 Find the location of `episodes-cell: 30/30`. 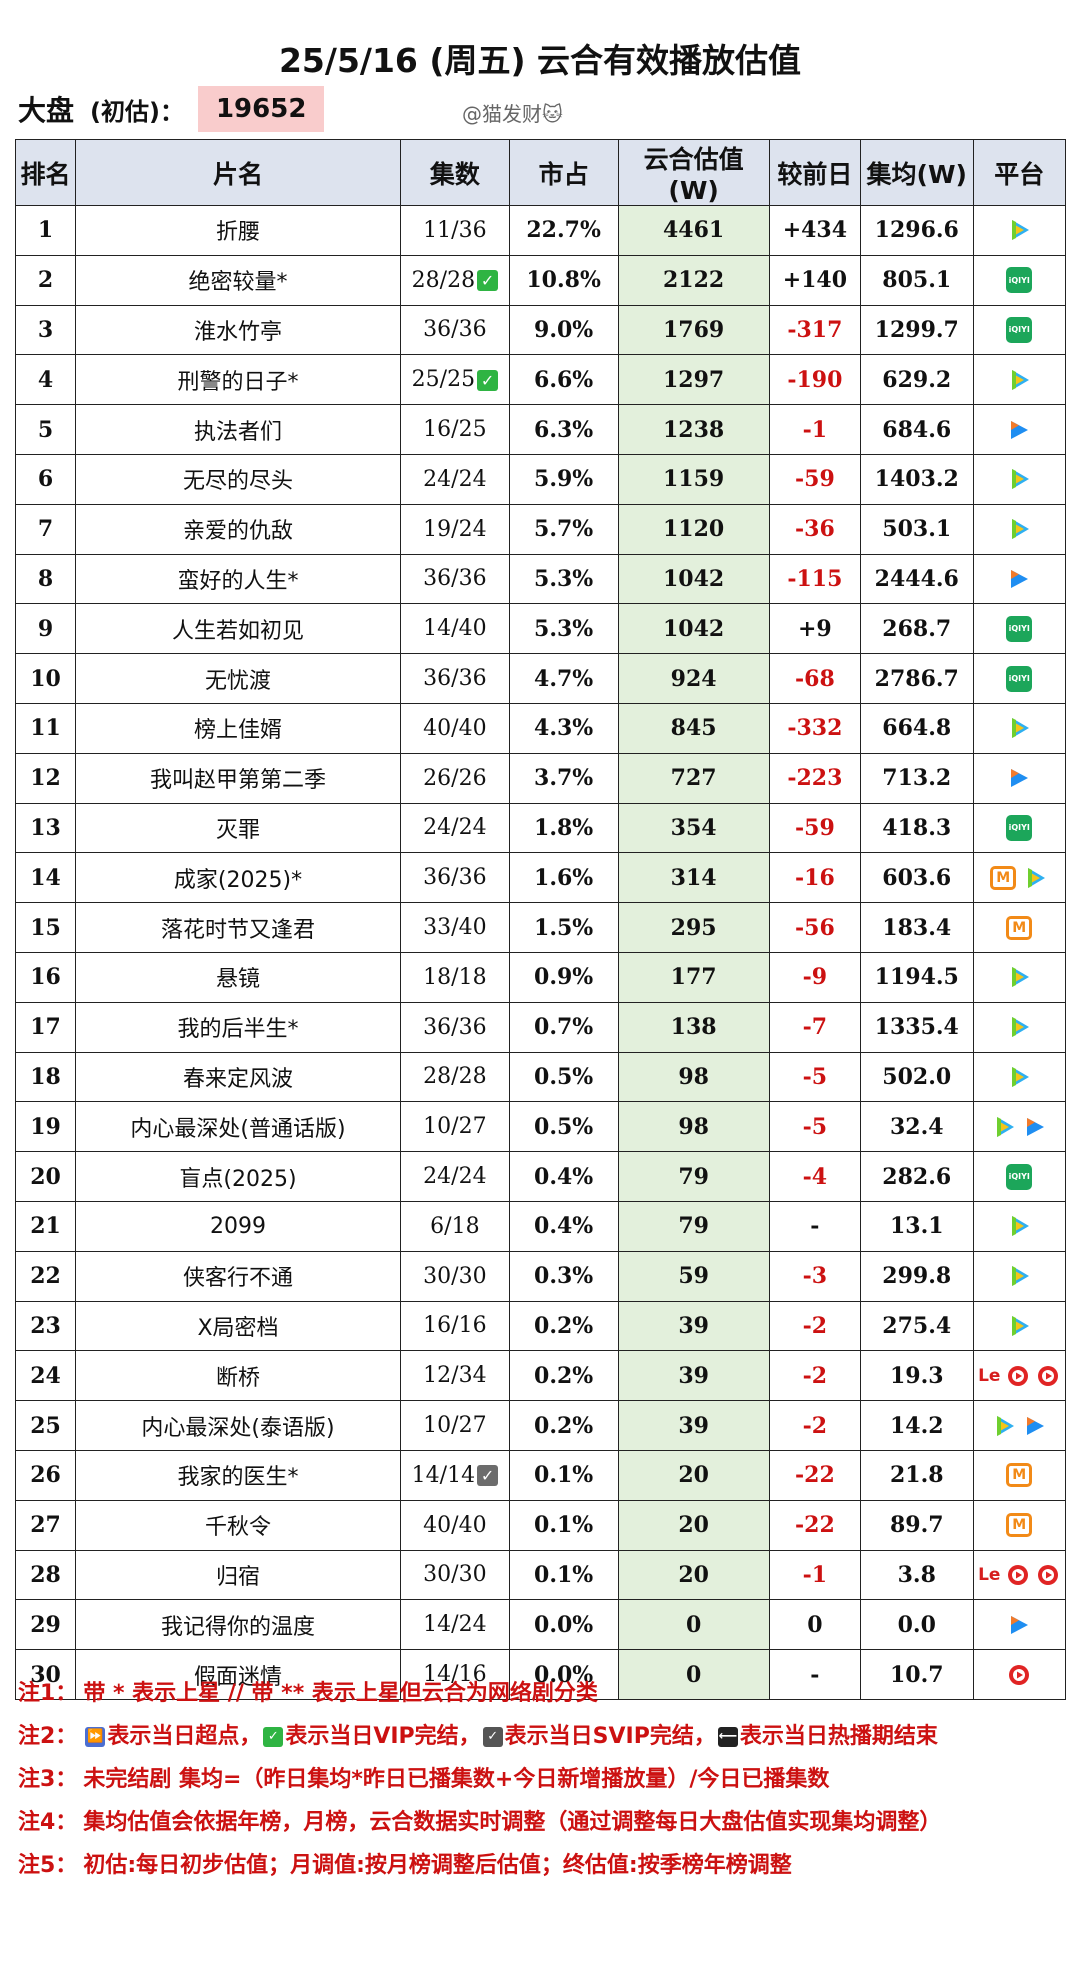

episodes-cell: 30/30 is located at coordinates (455, 1575).